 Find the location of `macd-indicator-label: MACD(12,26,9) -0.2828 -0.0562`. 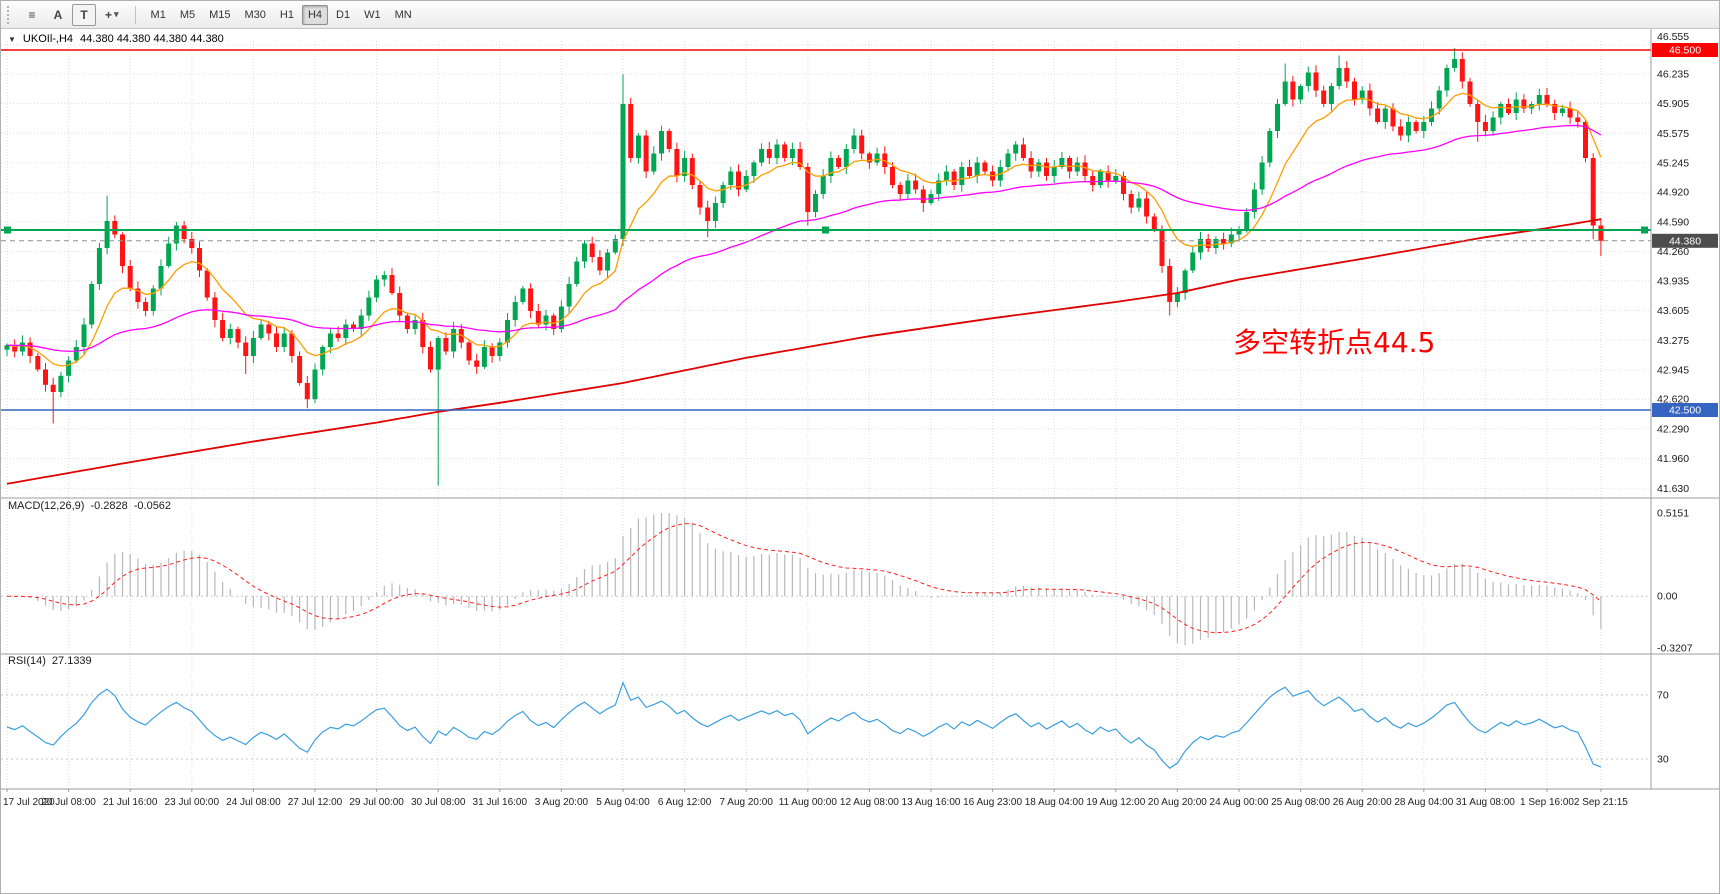

macd-indicator-label: MACD(12,26,9) -0.2828 -0.0562 is located at coordinates (89, 506).